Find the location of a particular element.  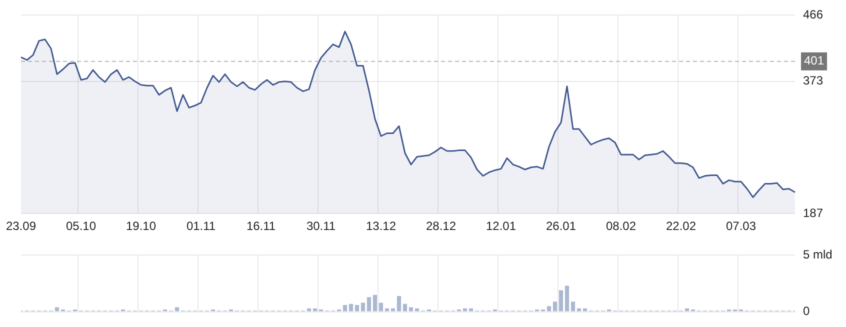

x-tick-label: 23.09 is located at coordinates (21, 226).